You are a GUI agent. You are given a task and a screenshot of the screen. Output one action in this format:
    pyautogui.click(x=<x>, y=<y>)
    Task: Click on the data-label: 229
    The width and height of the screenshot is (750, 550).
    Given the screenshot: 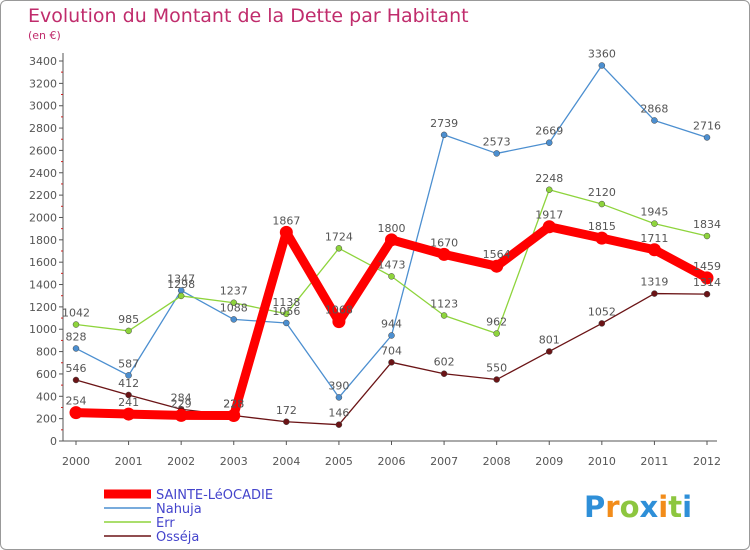 What is the action you would take?
    pyautogui.click(x=181, y=403)
    